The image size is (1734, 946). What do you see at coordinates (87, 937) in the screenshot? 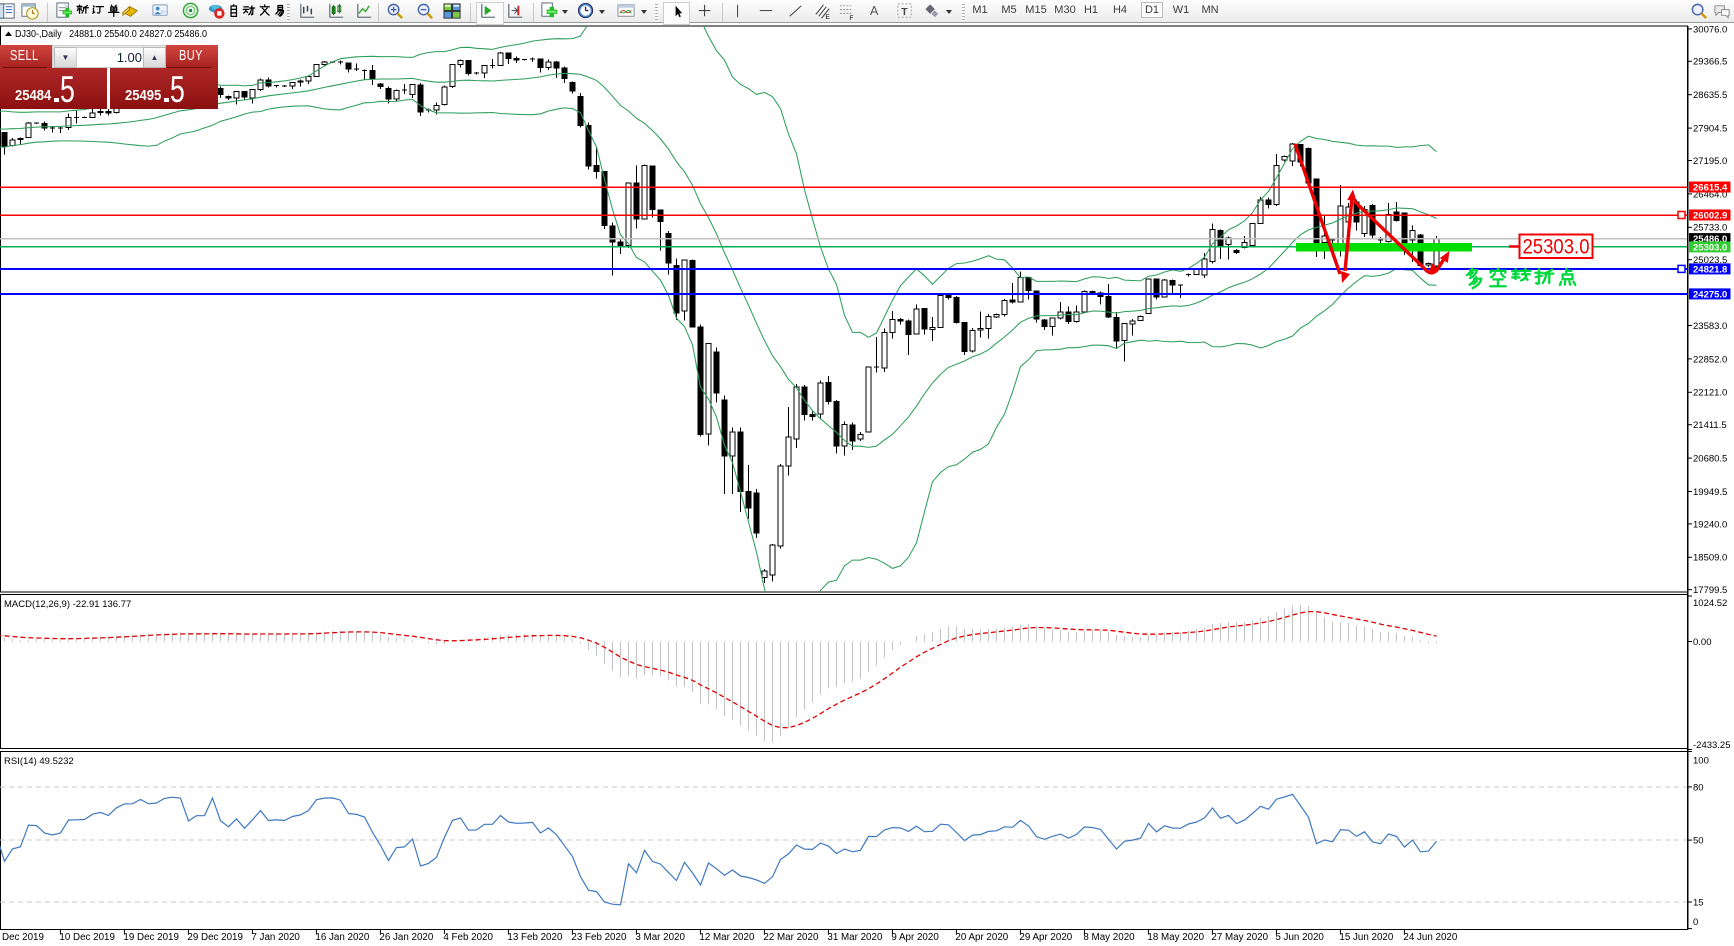
I see `svg-text: 10 Dec 2019` at bounding box center [87, 937].